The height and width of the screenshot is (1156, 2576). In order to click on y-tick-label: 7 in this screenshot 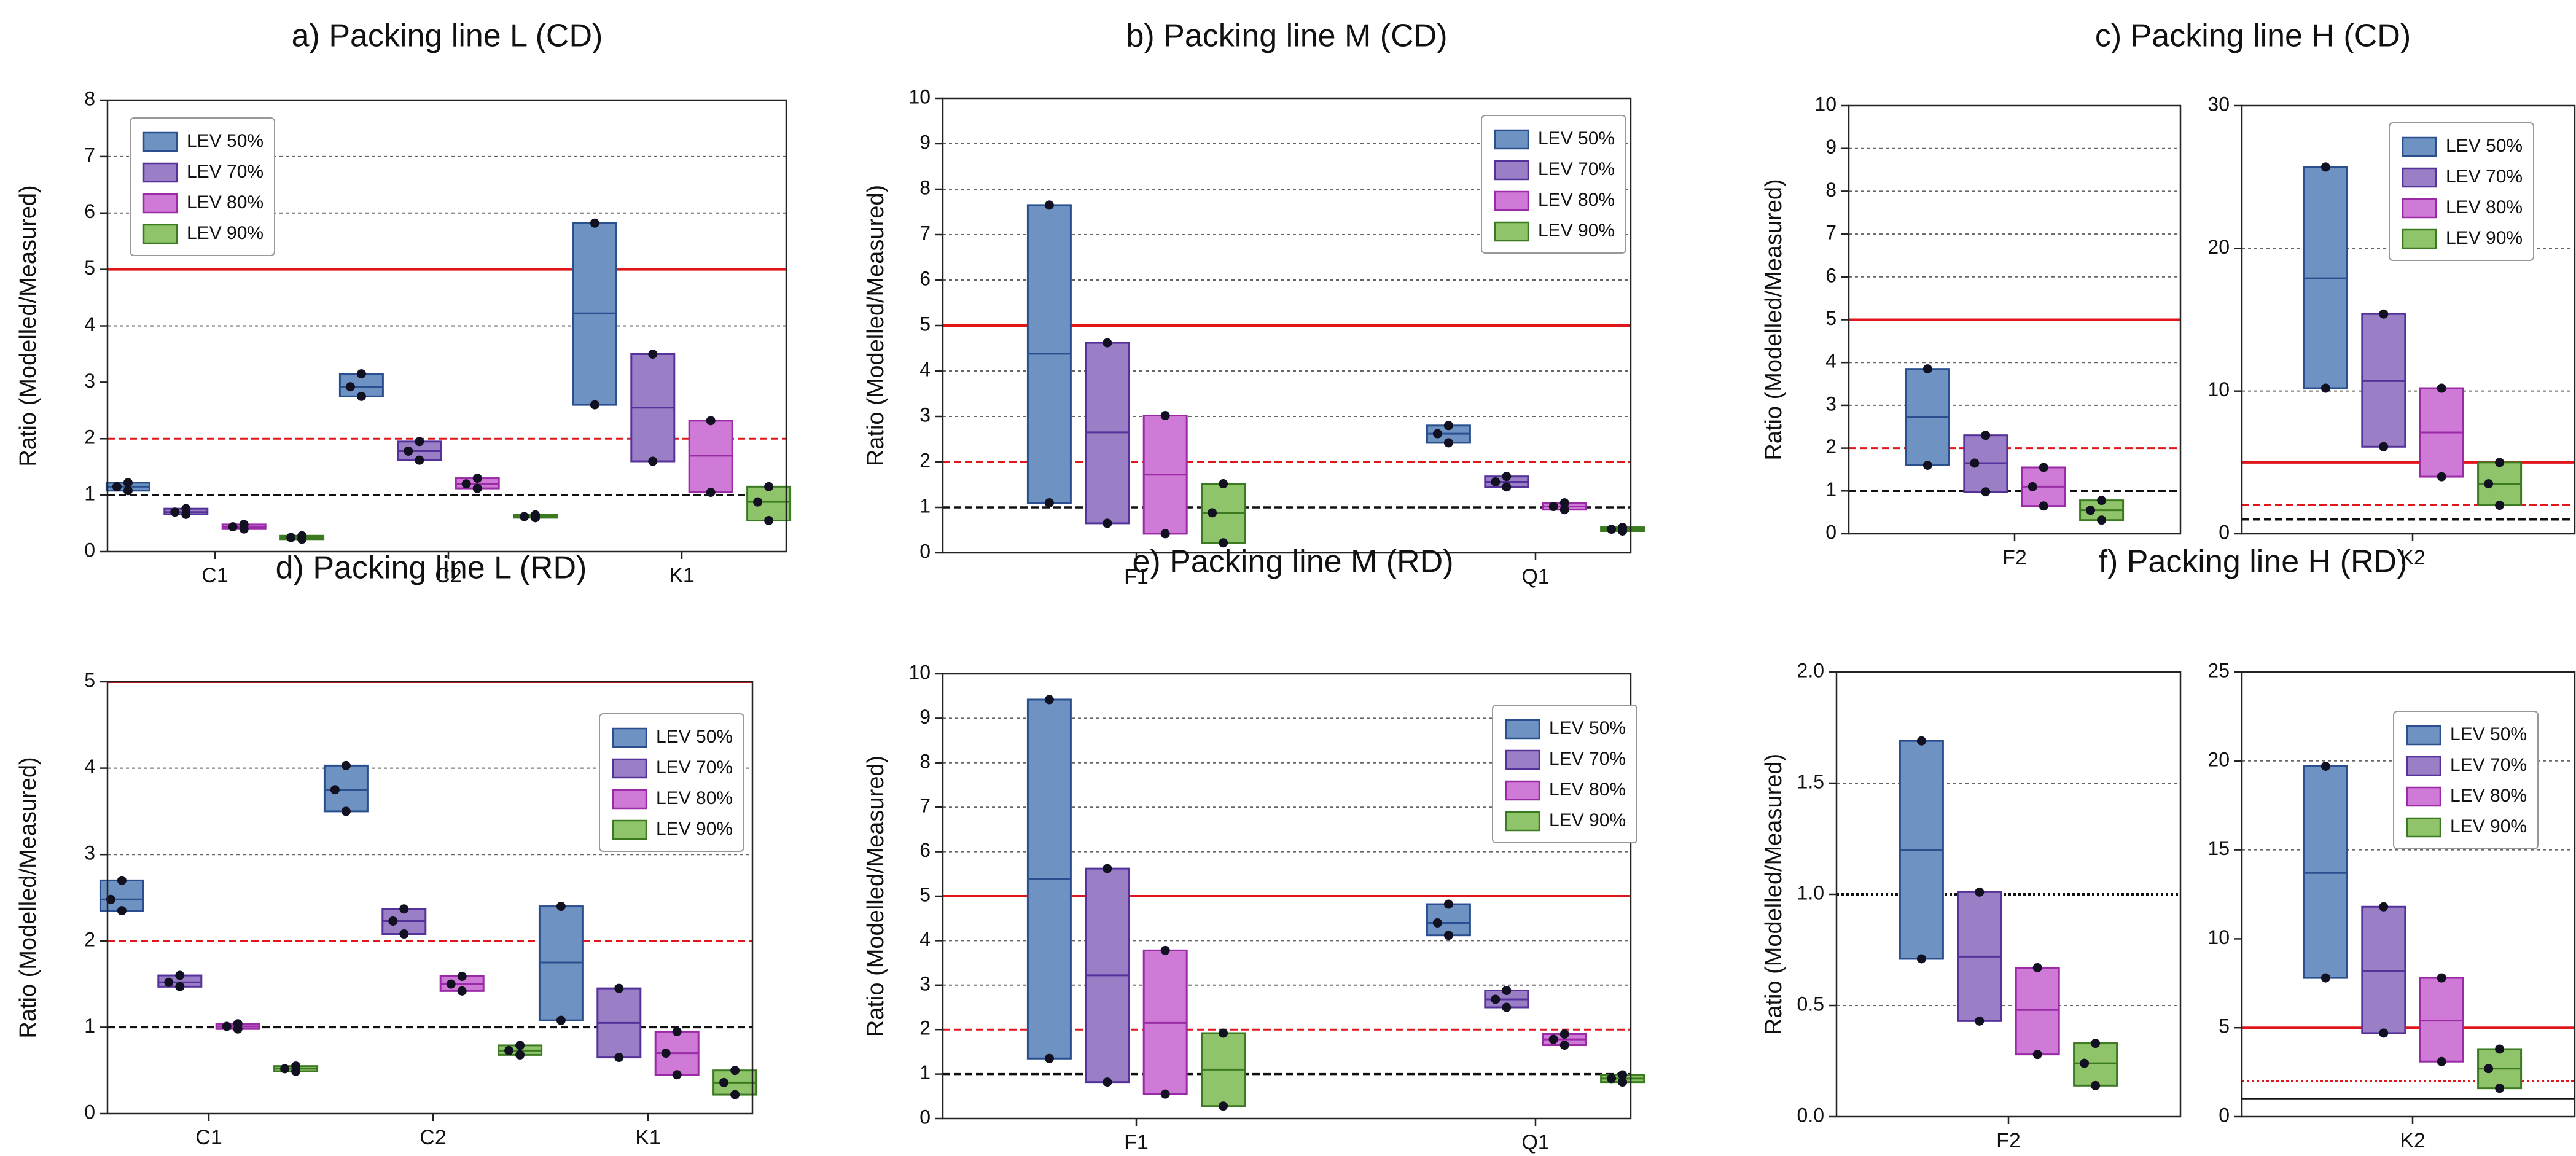, I will do `click(1830, 233)`.